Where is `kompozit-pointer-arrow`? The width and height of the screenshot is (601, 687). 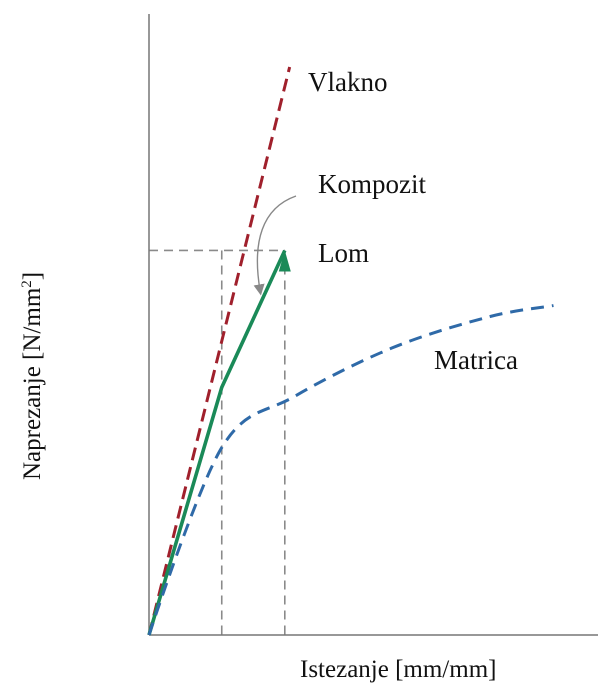 kompozit-pointer-arrow is located at coordinates (275, 245).